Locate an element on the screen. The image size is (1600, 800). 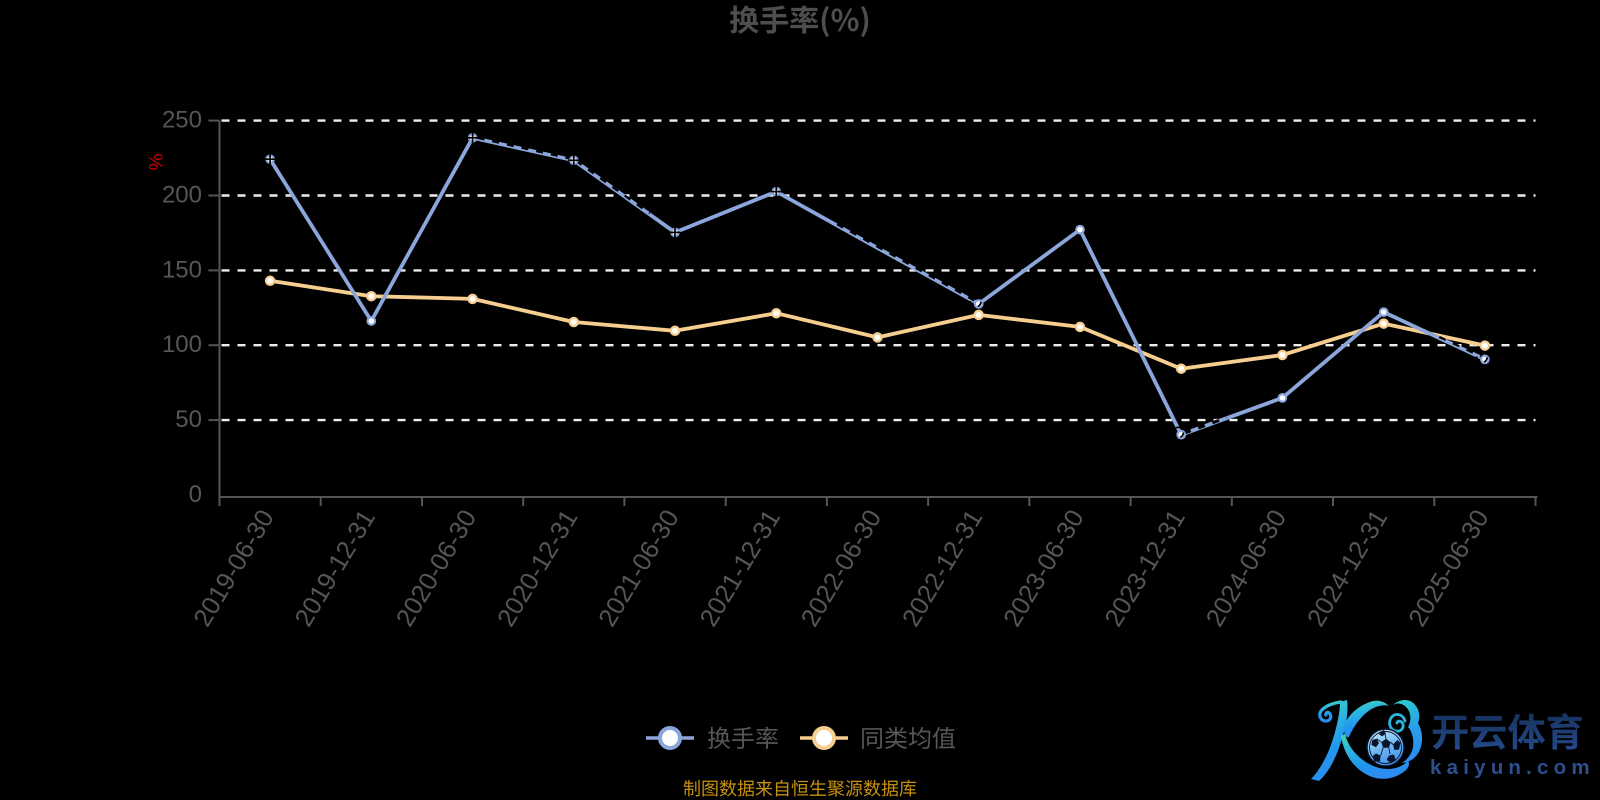
svg-text: 250 is located at coordinates (182, 120).